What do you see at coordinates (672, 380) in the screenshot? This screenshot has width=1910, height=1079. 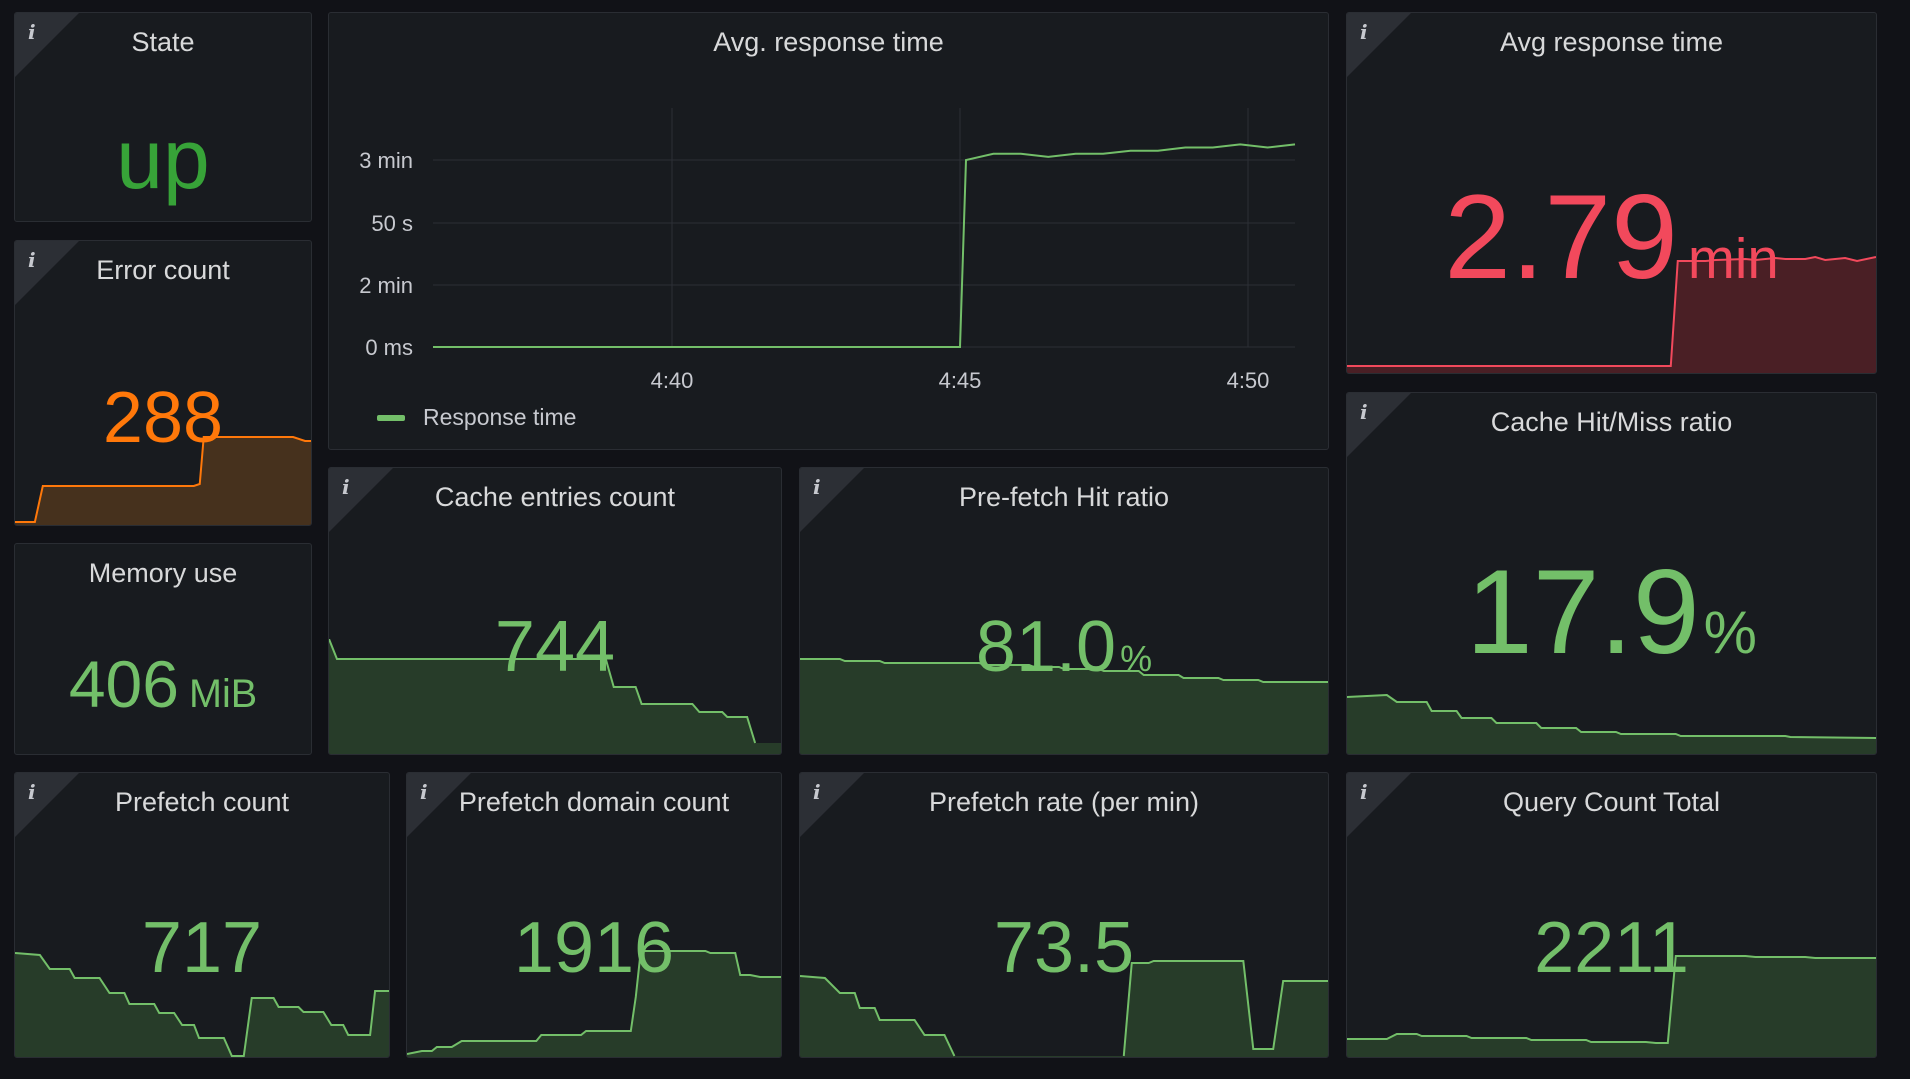 I see `x-tick-label: 4:40` at bounding box center [672, 380].